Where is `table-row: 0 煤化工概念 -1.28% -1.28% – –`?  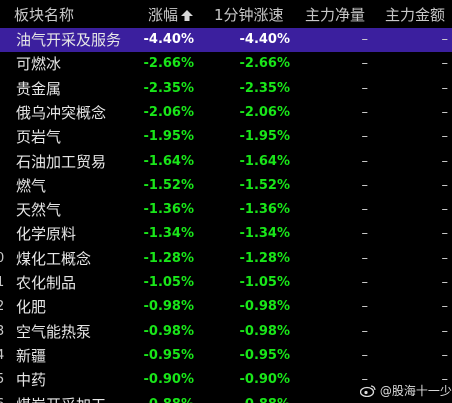
table-row: 0 煤化工概念 -1.28% -1.28% – – is located at coordinates (226, 259).